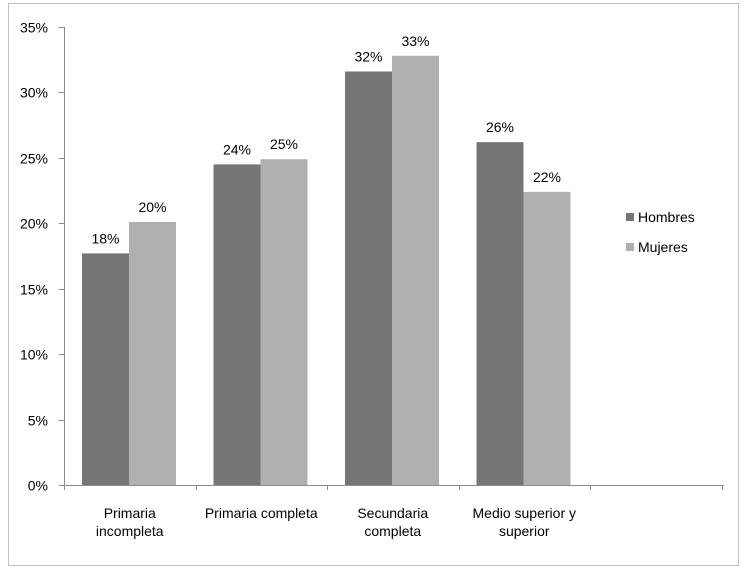 Image resolution: width=744 pixels, height=577 pixels. I want to click on y-tick-label: 15%, so click(34, 290).